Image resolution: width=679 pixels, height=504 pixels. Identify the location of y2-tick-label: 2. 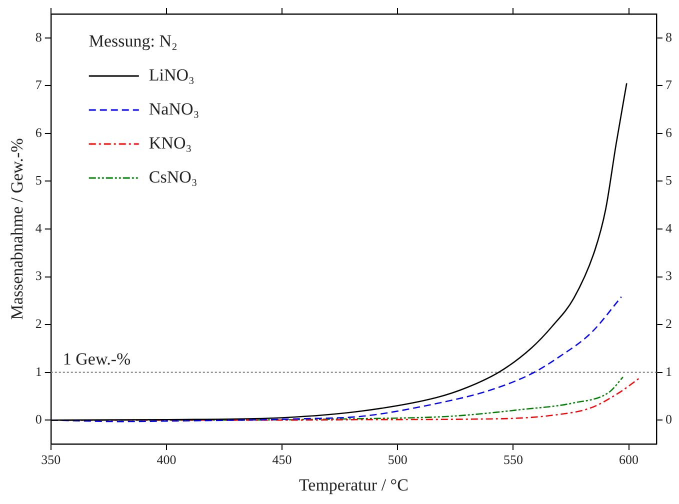
(669, 323).